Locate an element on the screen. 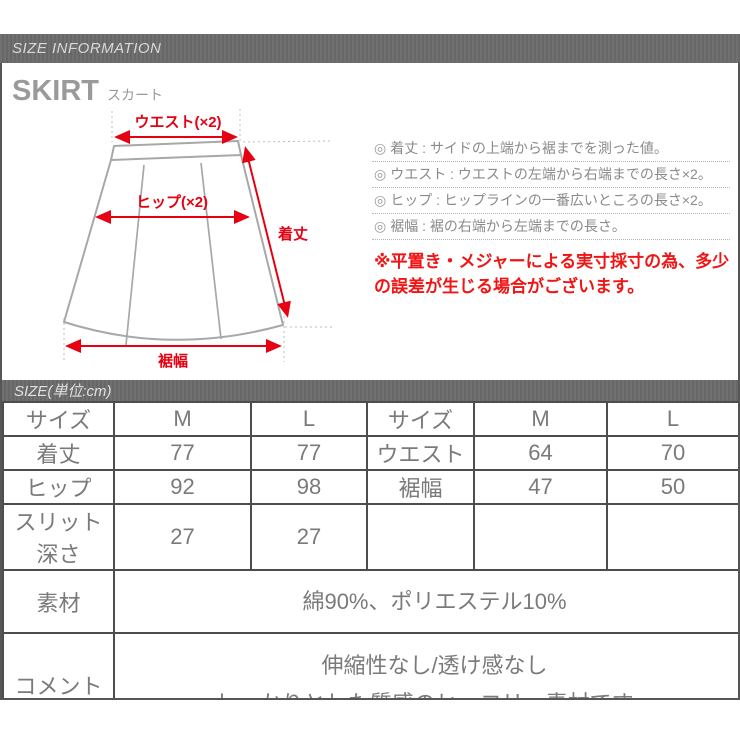  caution-line-2: の誤差が生じる場合がございます。 is located at coordinates (509, 286).